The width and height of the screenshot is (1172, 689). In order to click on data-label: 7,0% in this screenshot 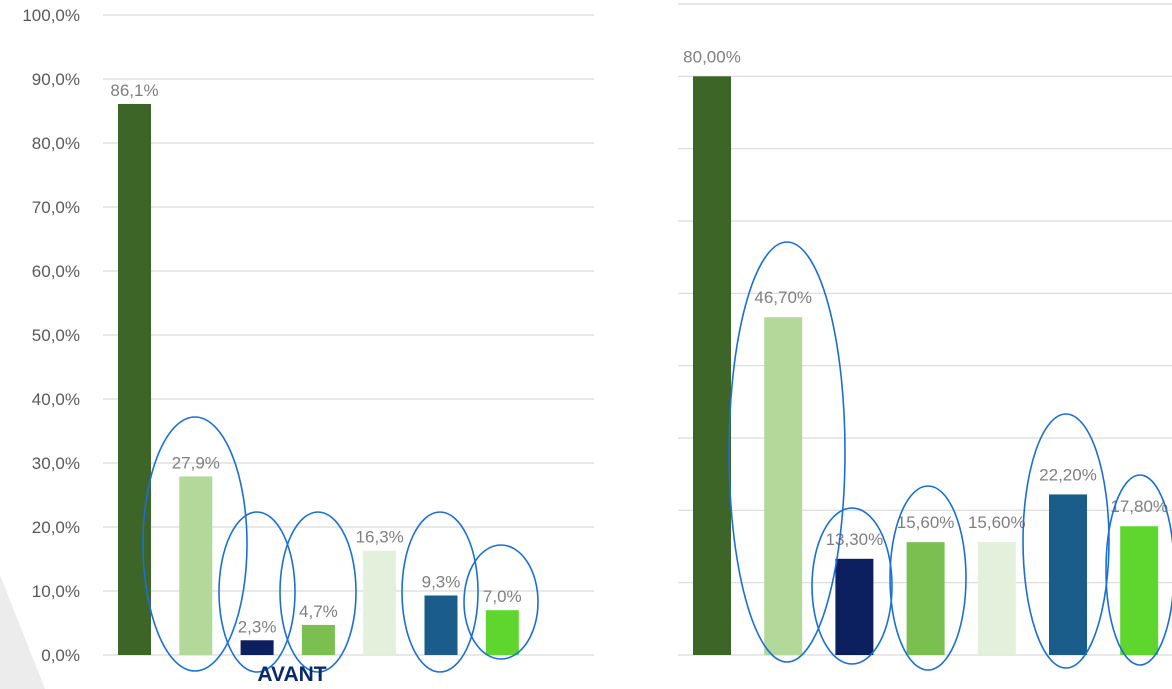, I will do `click(502, 596)`.